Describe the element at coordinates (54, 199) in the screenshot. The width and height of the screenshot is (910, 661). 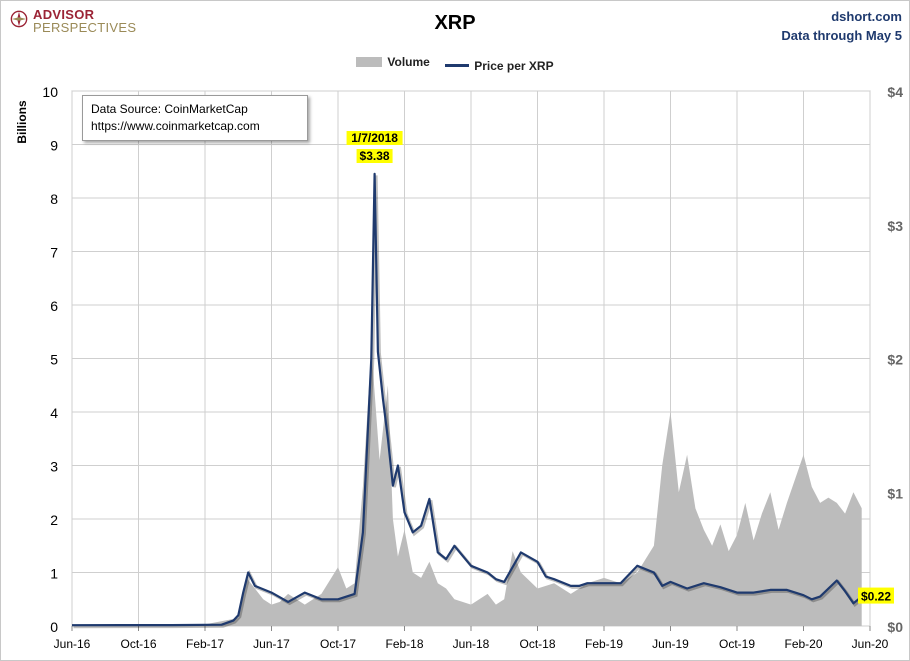
I see `y-tick-label: 8` at that location.